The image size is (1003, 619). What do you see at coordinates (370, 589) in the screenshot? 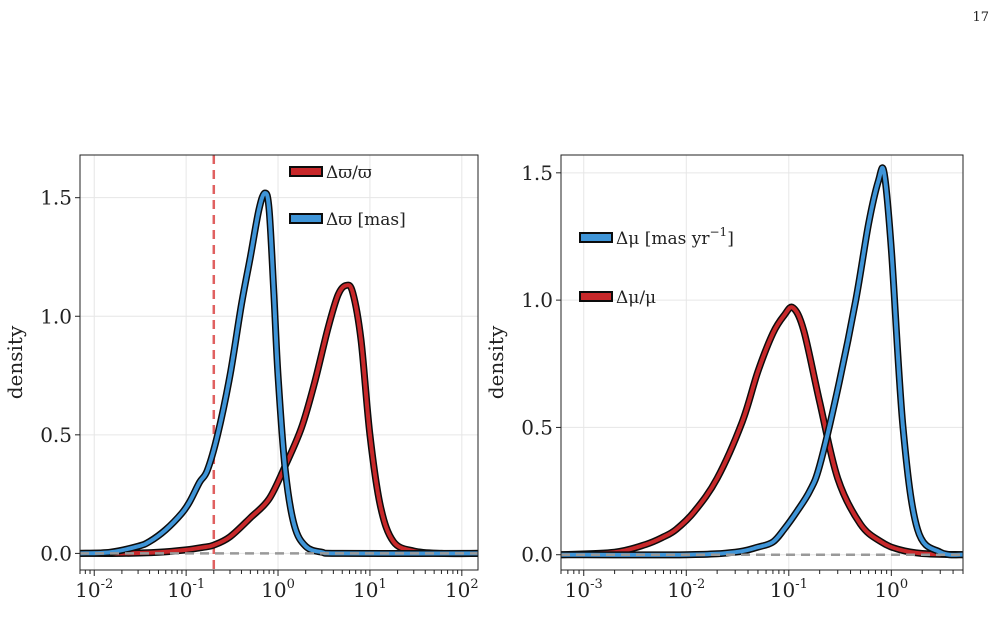
I see `x-tick-label: 10¹` at bounding box center [370, 589].